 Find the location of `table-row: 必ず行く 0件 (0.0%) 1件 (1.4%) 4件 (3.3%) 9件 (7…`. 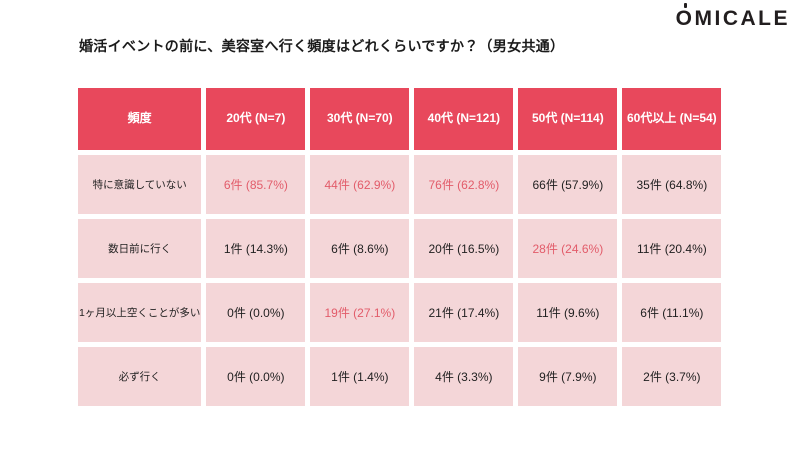

table-row: 必ず行く 0件 (0.0%) 1件 (1.4%) 4件 (3.3%) 9件 (7… is located at coordinates (400, 376).